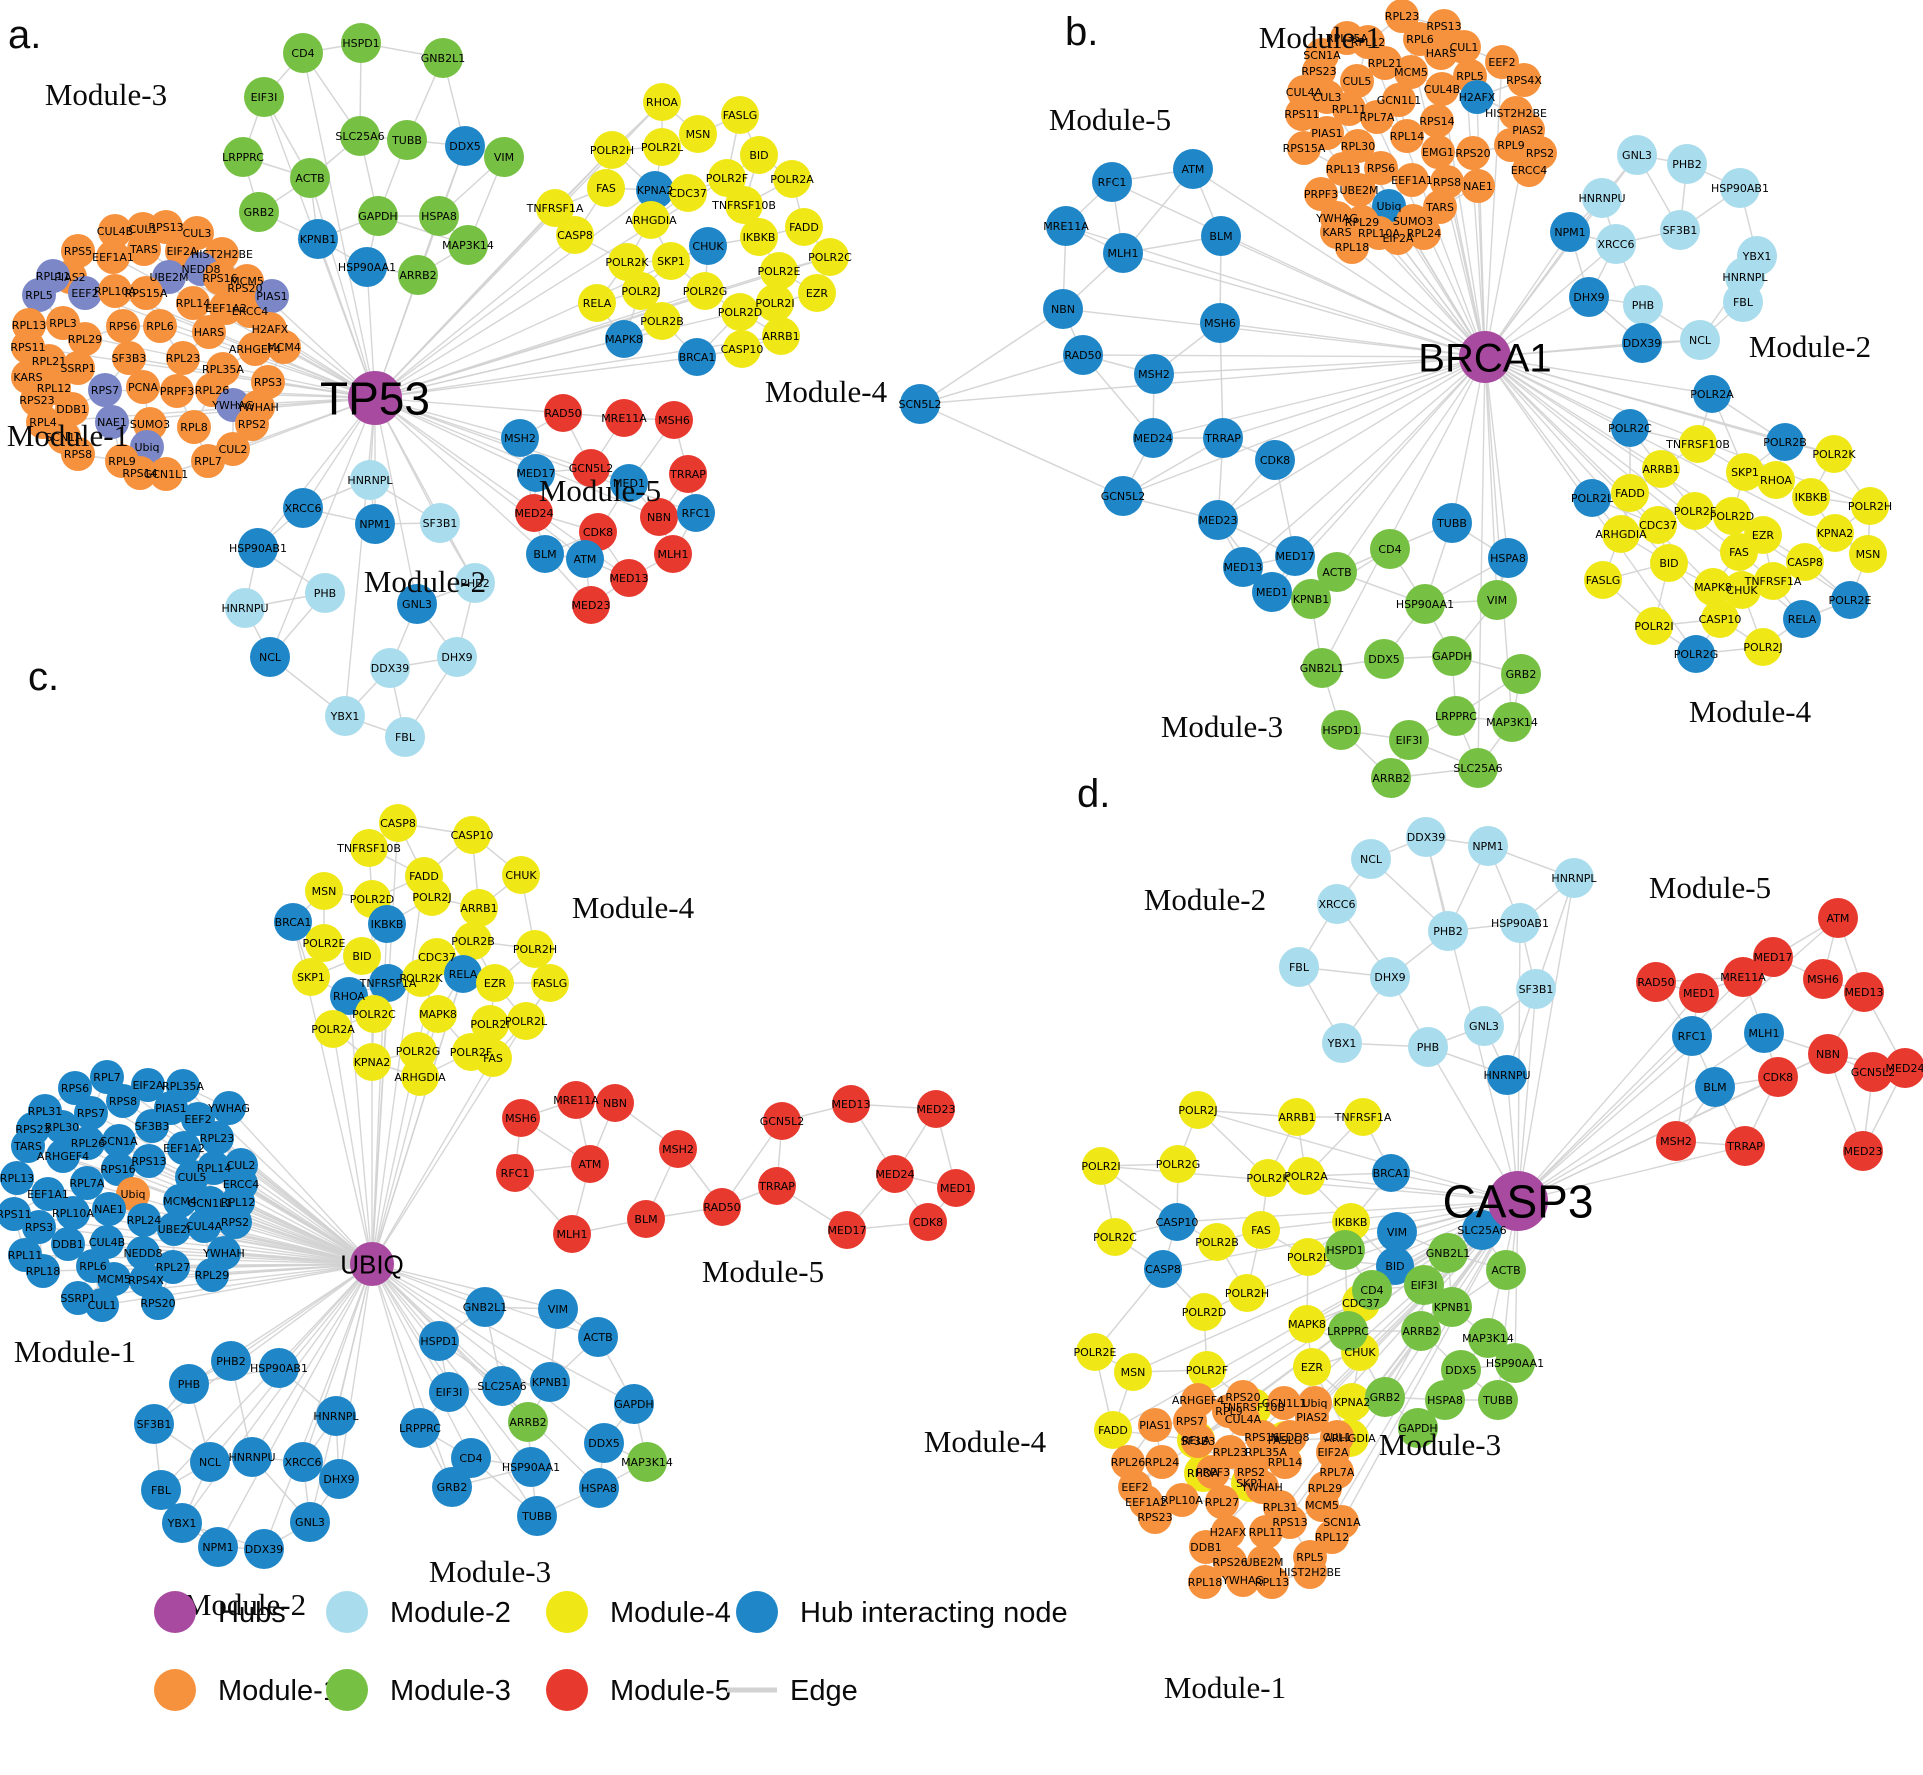 This screenshot has width=1923, height=1775. I want to click on gene-label: RPL6, so click(159, 326).